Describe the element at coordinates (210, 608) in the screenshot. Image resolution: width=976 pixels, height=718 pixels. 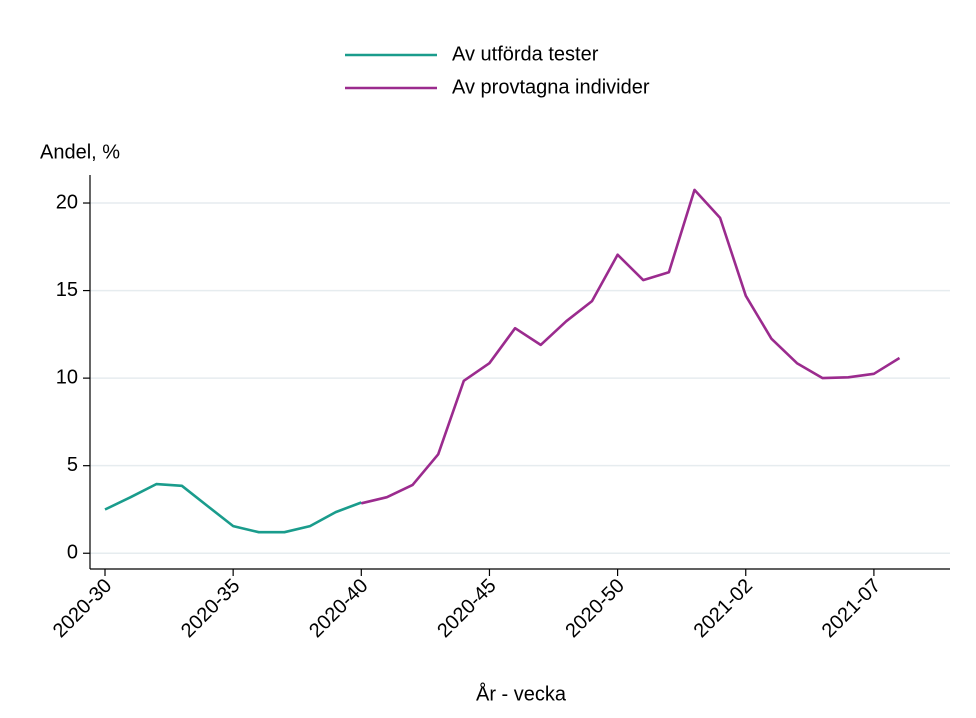
I see `x-tick-label: 2020-35` at that location.